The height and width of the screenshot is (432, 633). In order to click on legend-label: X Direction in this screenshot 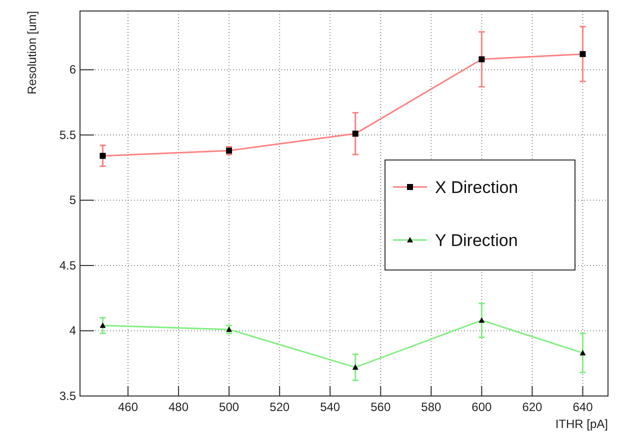, I will do `click(476, 187)`.